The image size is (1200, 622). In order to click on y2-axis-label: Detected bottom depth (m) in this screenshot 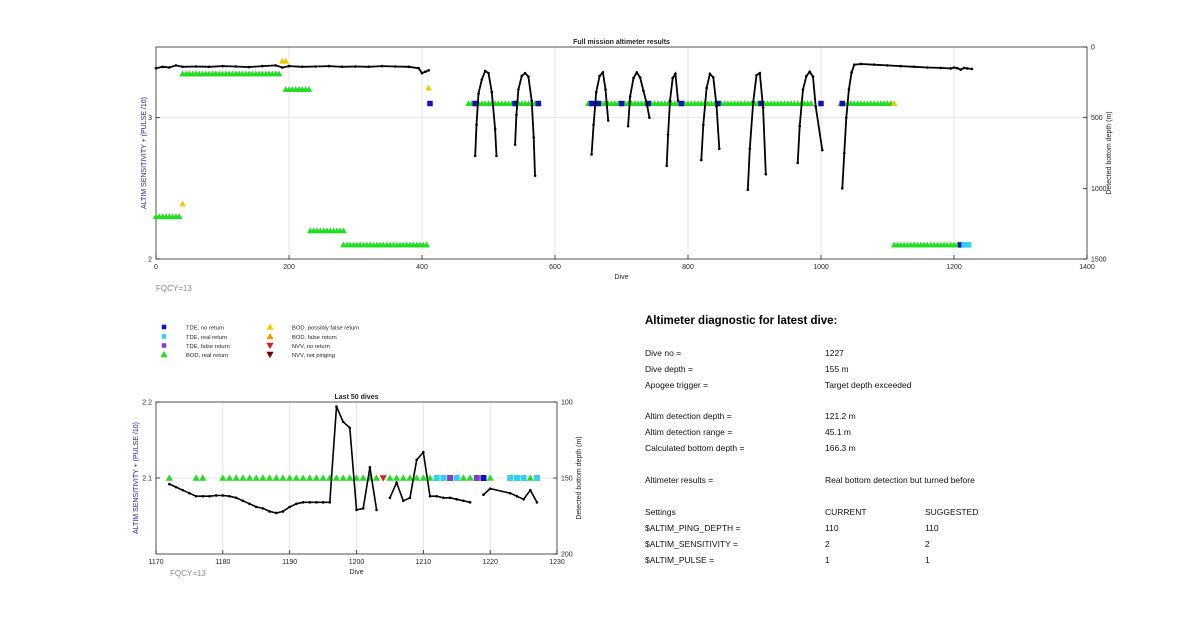, I will do `click(579, 477)`.